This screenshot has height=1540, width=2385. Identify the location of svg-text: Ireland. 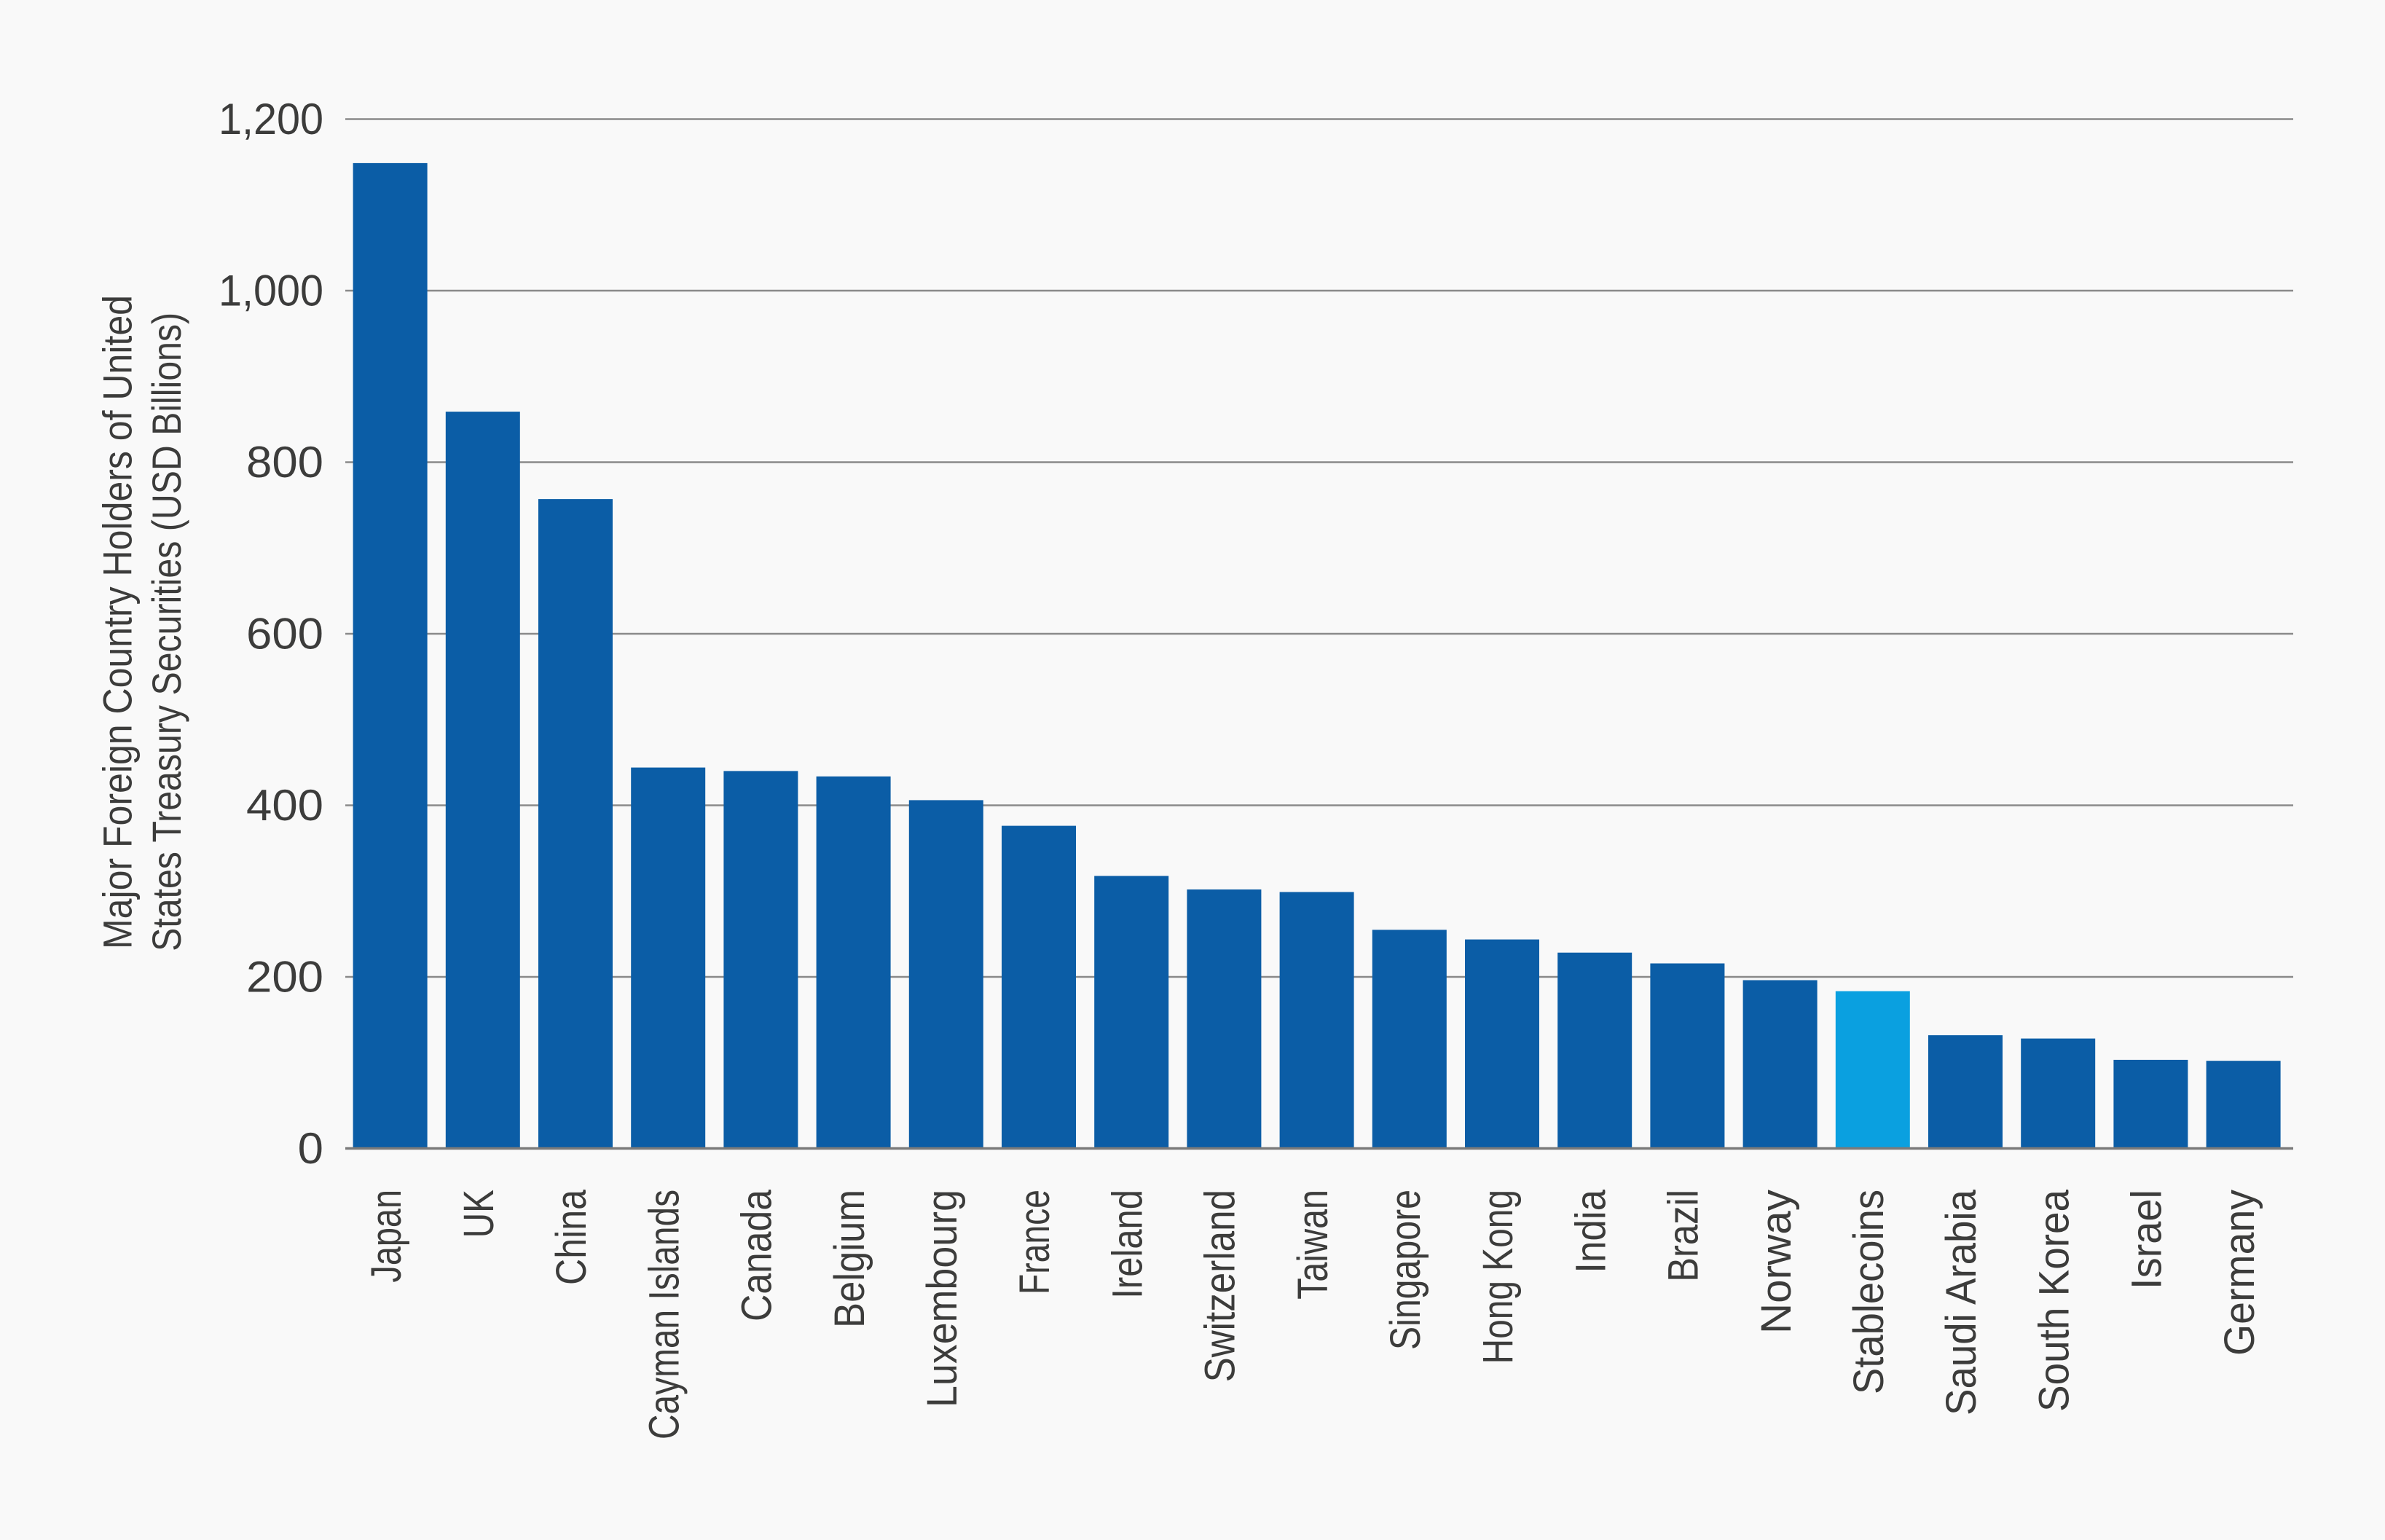
(1127, 1244).